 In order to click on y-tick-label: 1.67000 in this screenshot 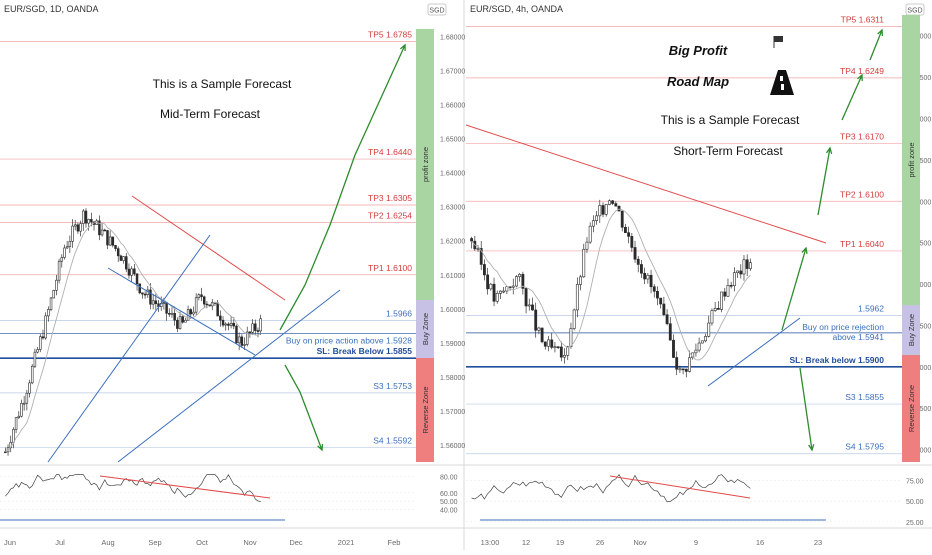, I will do `click(452, 72)`.